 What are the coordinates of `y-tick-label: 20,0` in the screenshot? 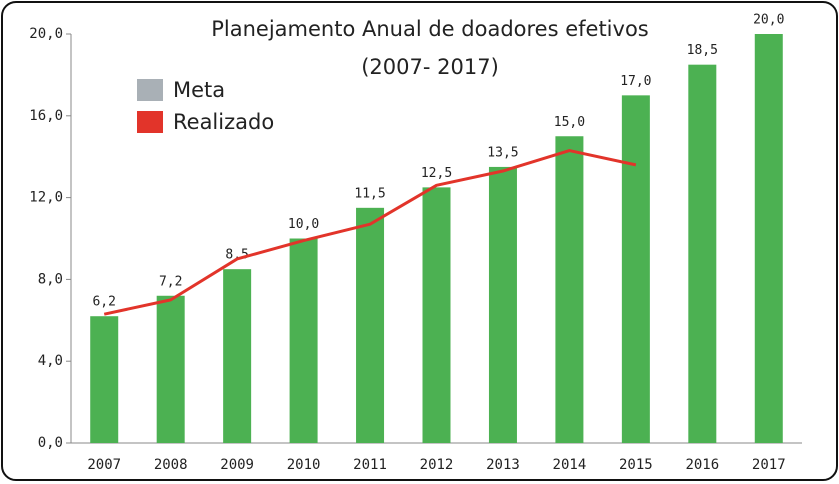 It's located at (46, 34).